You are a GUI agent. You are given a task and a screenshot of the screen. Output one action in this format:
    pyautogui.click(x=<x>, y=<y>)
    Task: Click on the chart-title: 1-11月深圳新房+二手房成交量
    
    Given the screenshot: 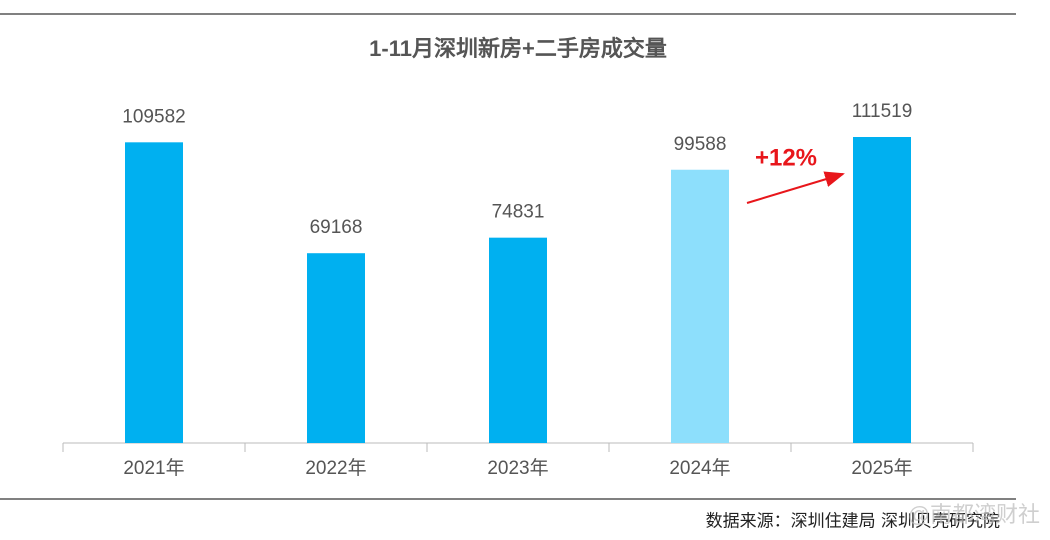 What is the action you would take?
    pyautogui.click(x=518, y=48)
    